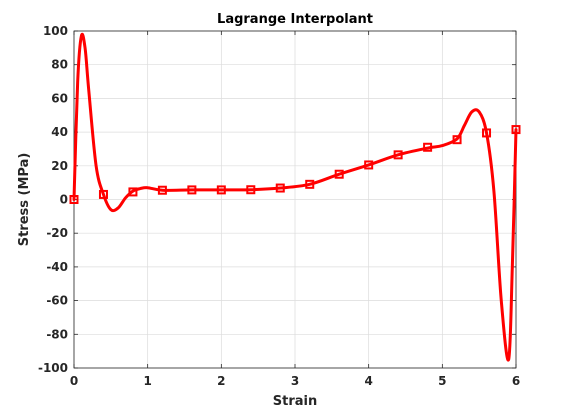  Describe the element at coordinates (24, 200) in the screenshot. I see `y-axis-label: Stress (MPa)` at that location.